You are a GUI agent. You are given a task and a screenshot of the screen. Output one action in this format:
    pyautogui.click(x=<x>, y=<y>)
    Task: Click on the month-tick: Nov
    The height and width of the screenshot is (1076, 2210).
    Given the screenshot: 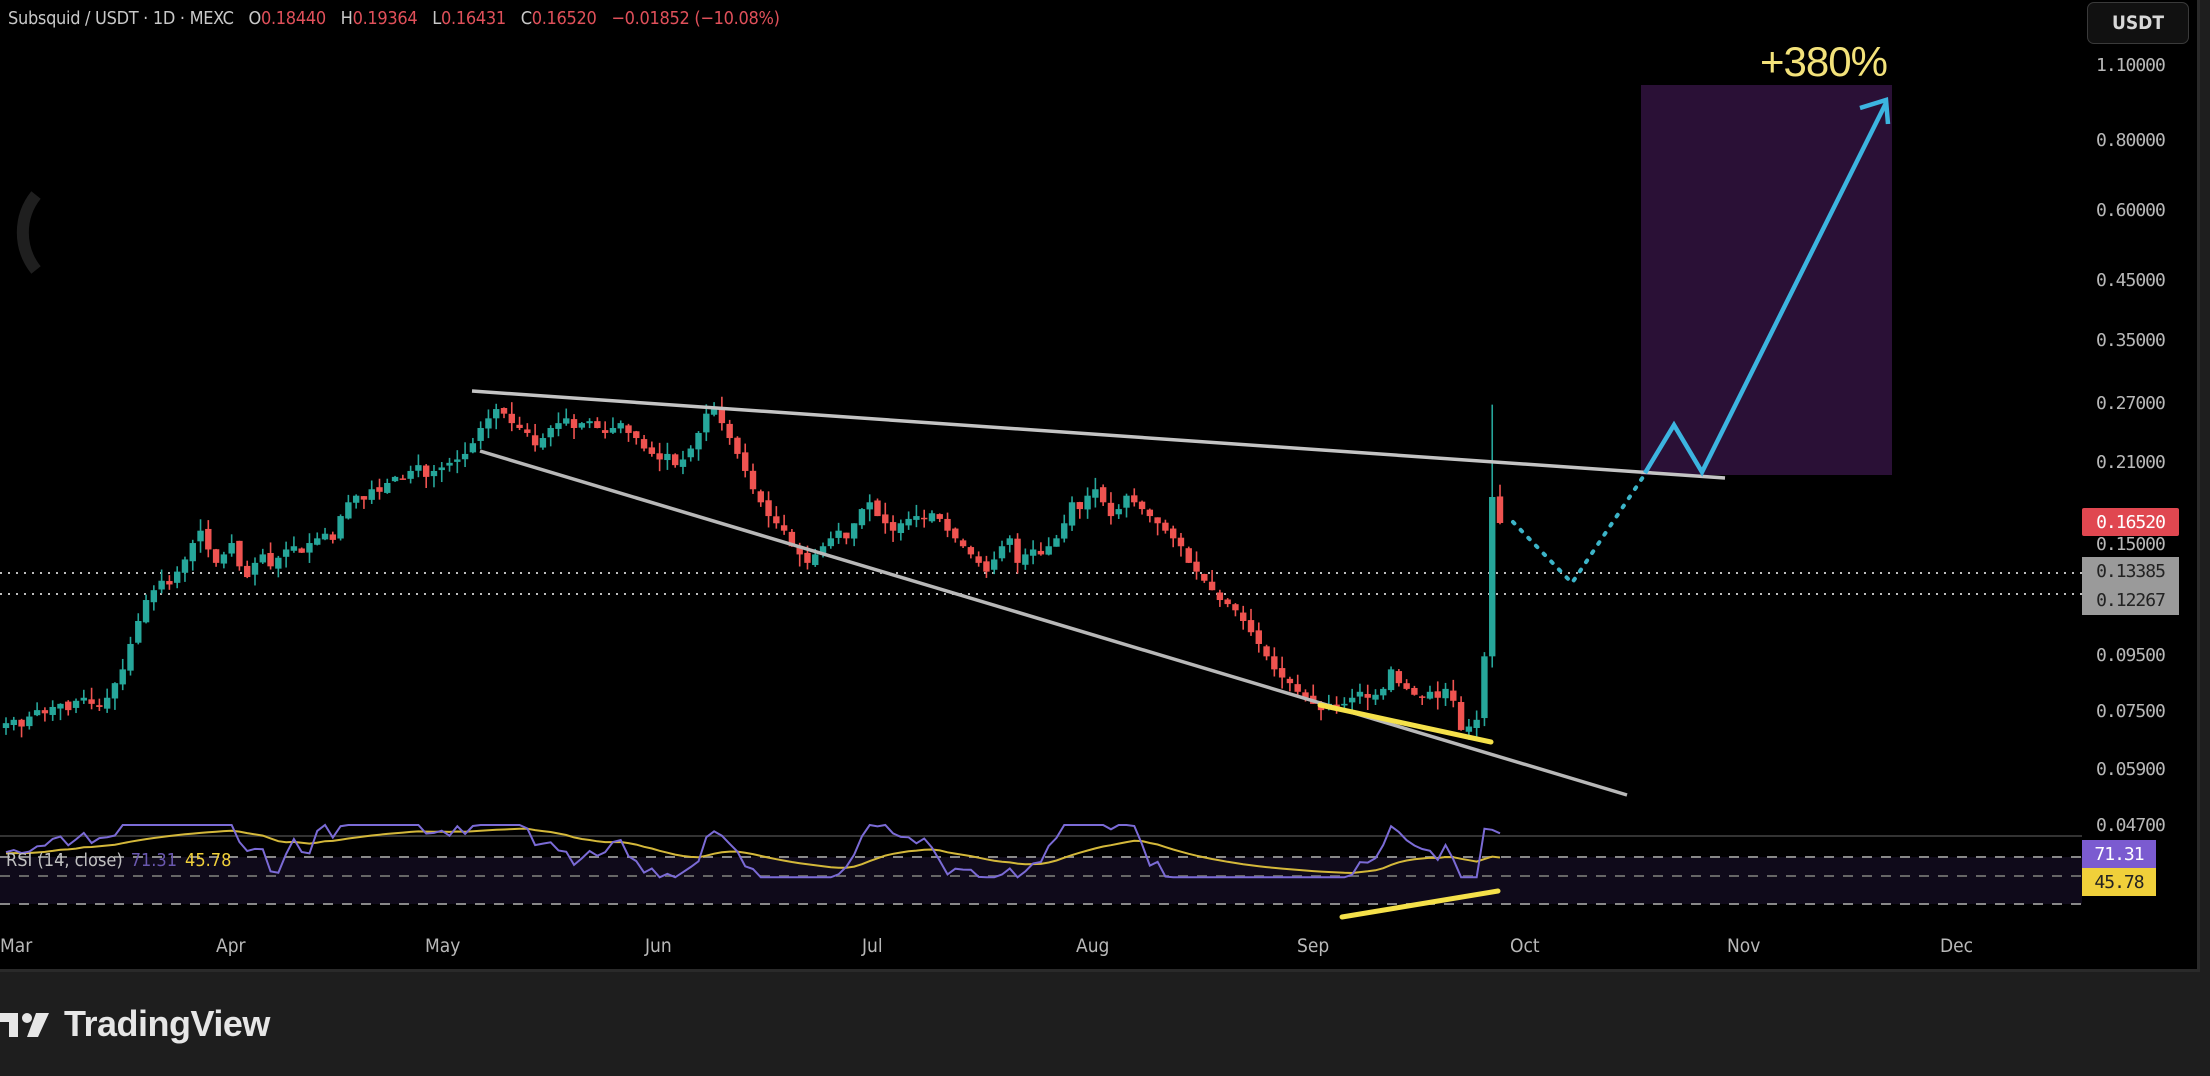 What is the action you would take?
    pyautogui.click(x=1744, y=946)
    